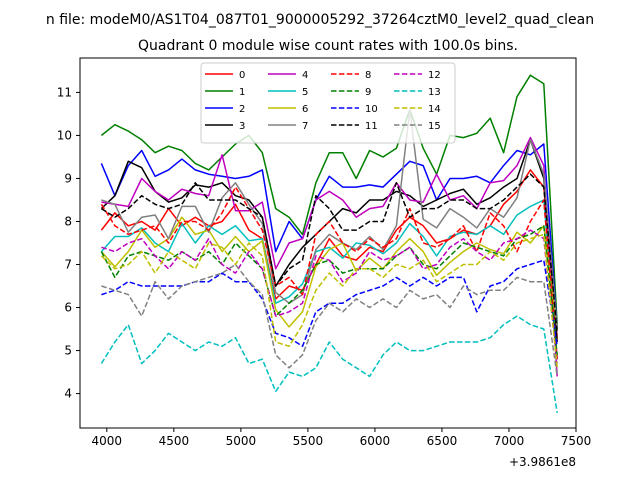  What do you see at coordinates (308, 441) in the screenshot?
I see `x-tick-label: 5500` at bounding box center [308, 441].